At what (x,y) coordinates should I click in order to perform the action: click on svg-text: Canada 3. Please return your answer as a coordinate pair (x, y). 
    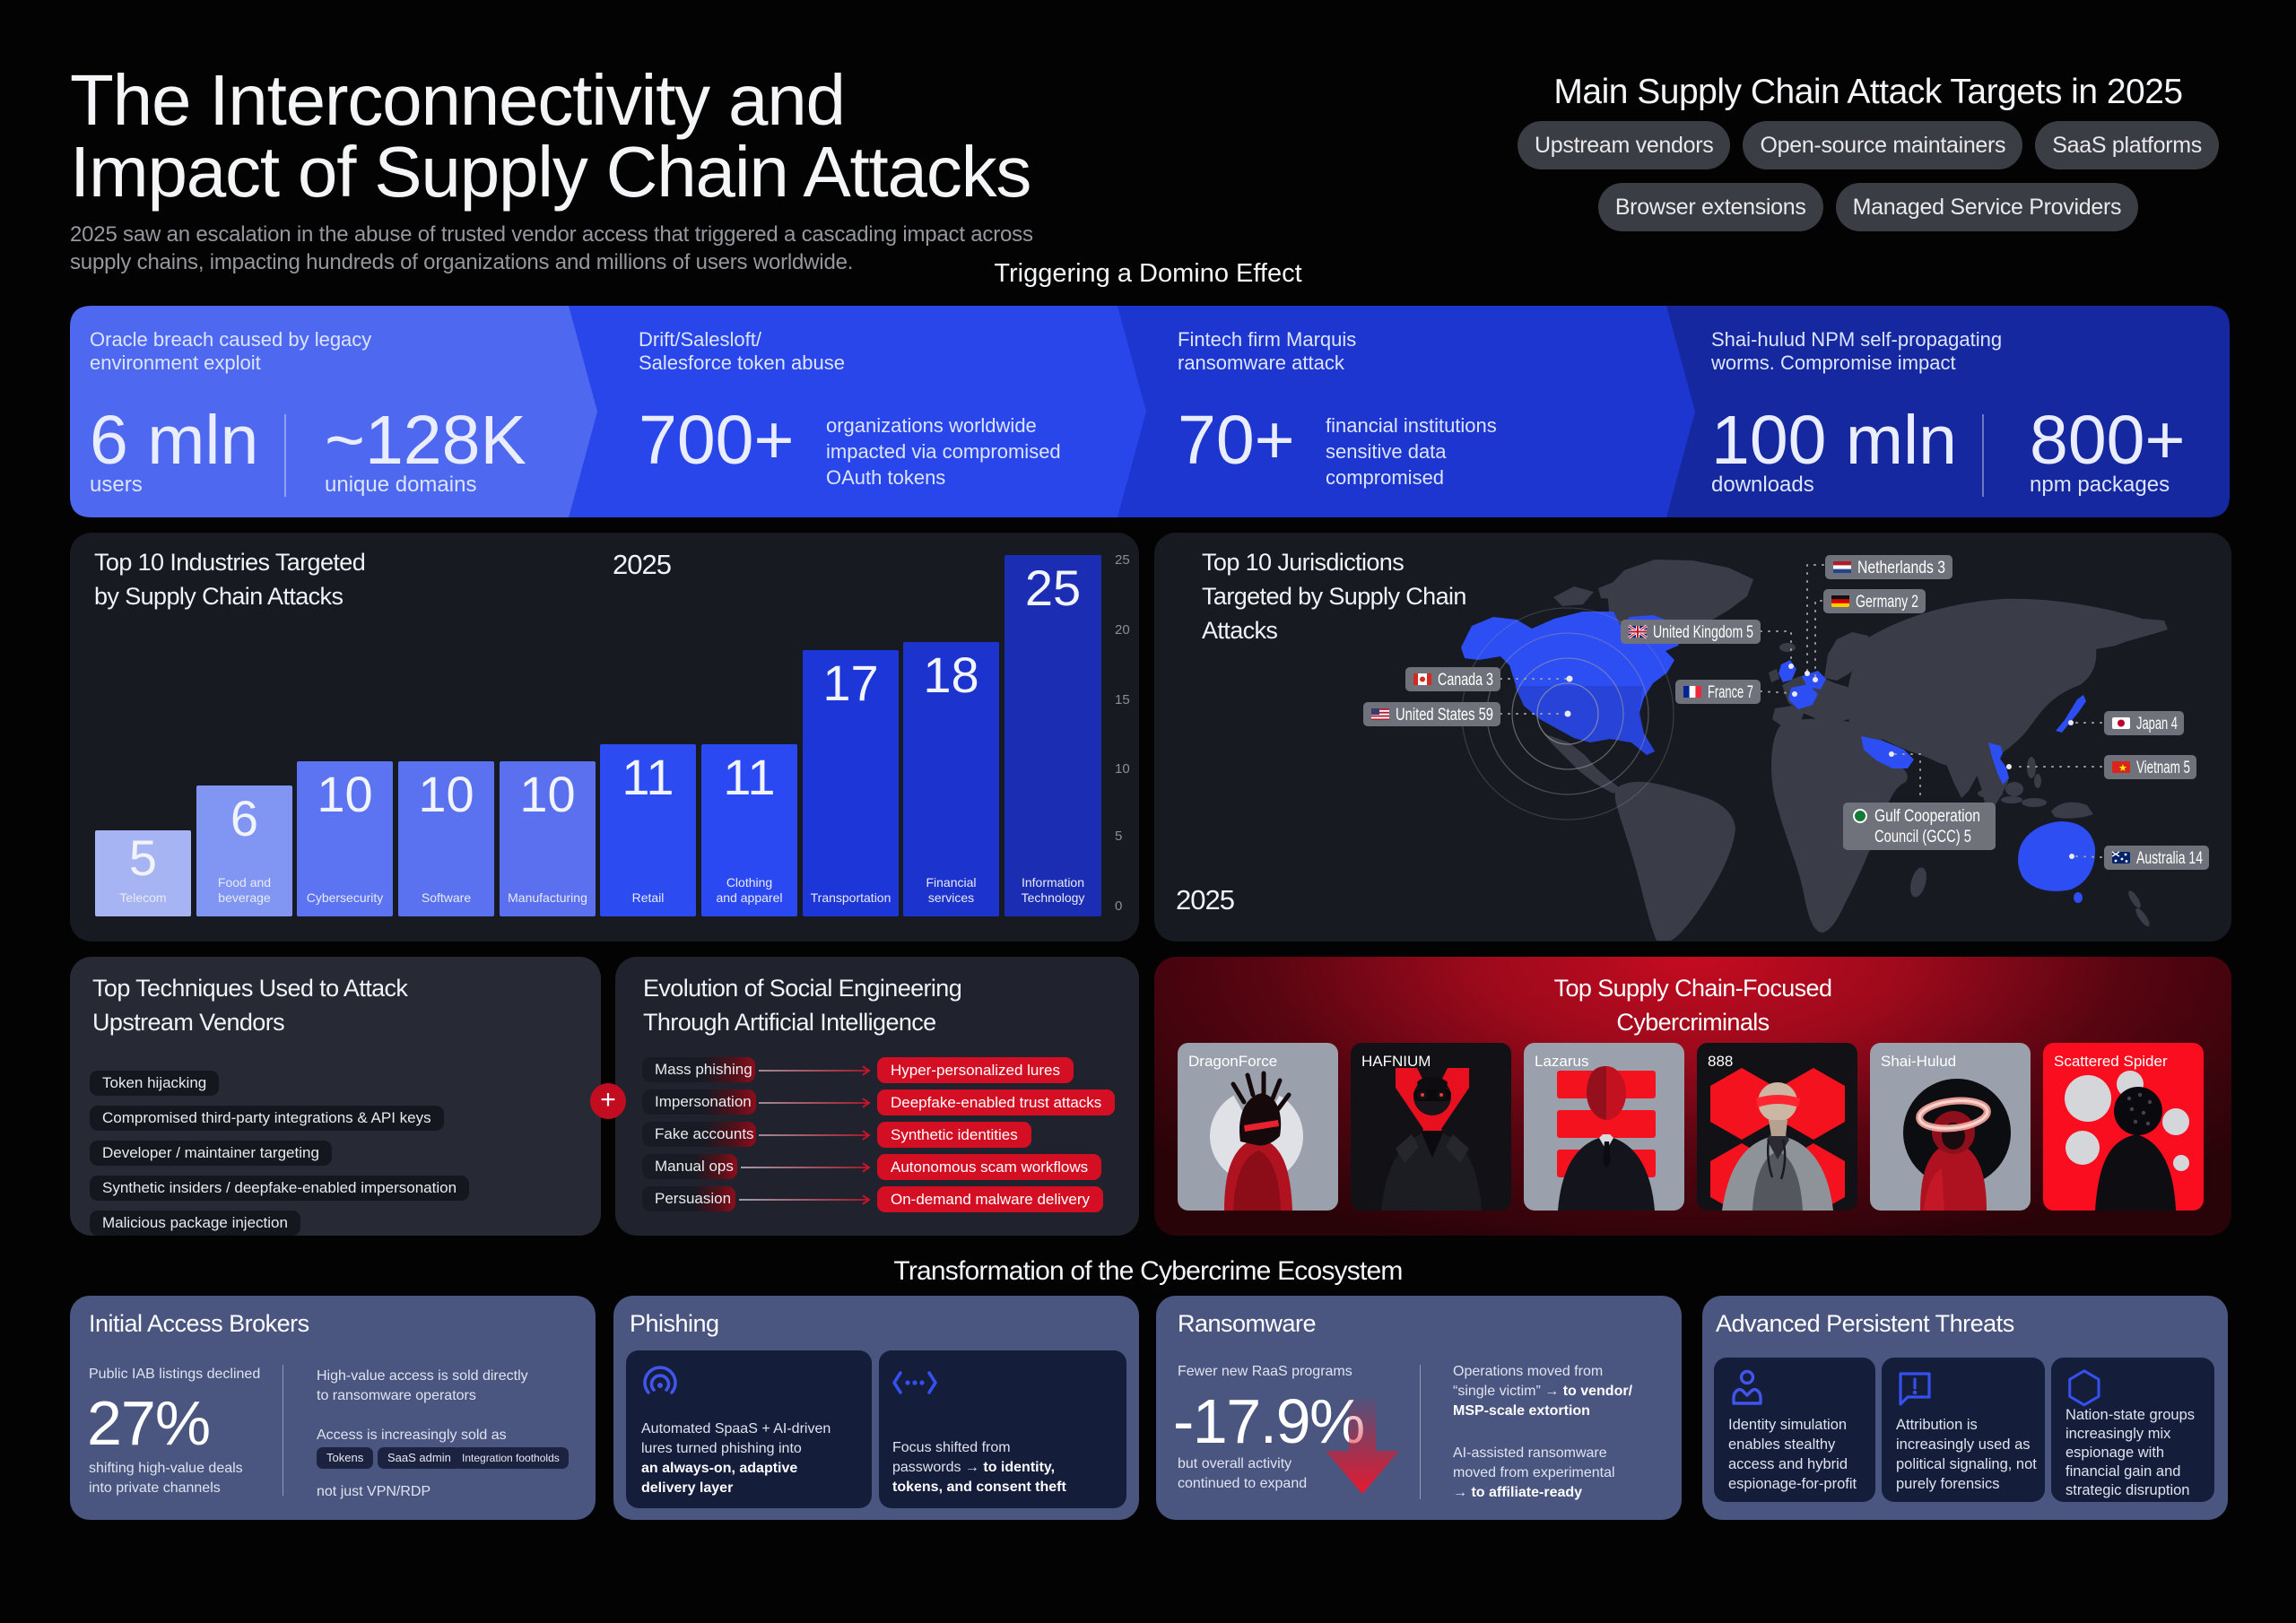
    Looking at the image, I should click on (1465, 680).